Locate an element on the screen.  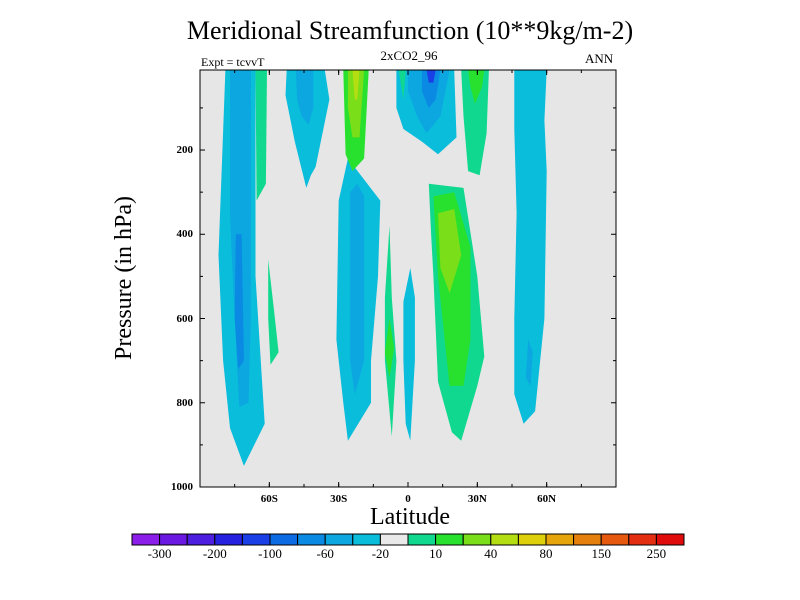
x-tick-label: 60S is located at coordinates (269, 499).